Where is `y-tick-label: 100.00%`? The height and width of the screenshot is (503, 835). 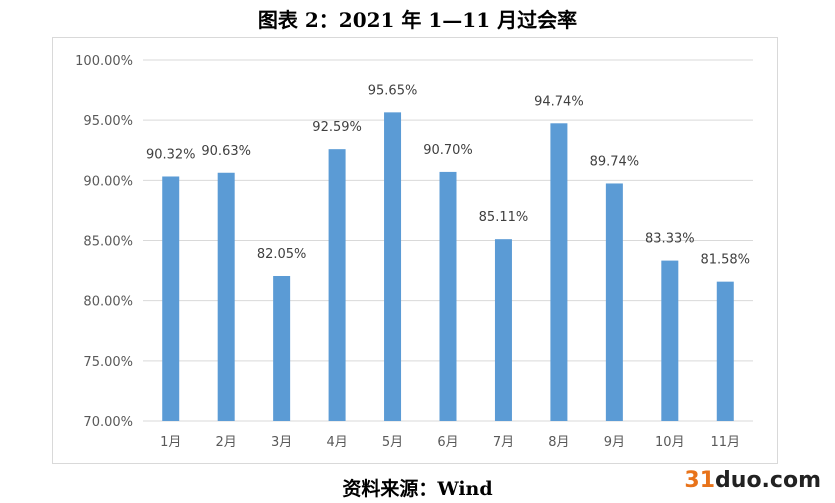
y-tick-label: 100.00% is located at coordinates (104, 61).